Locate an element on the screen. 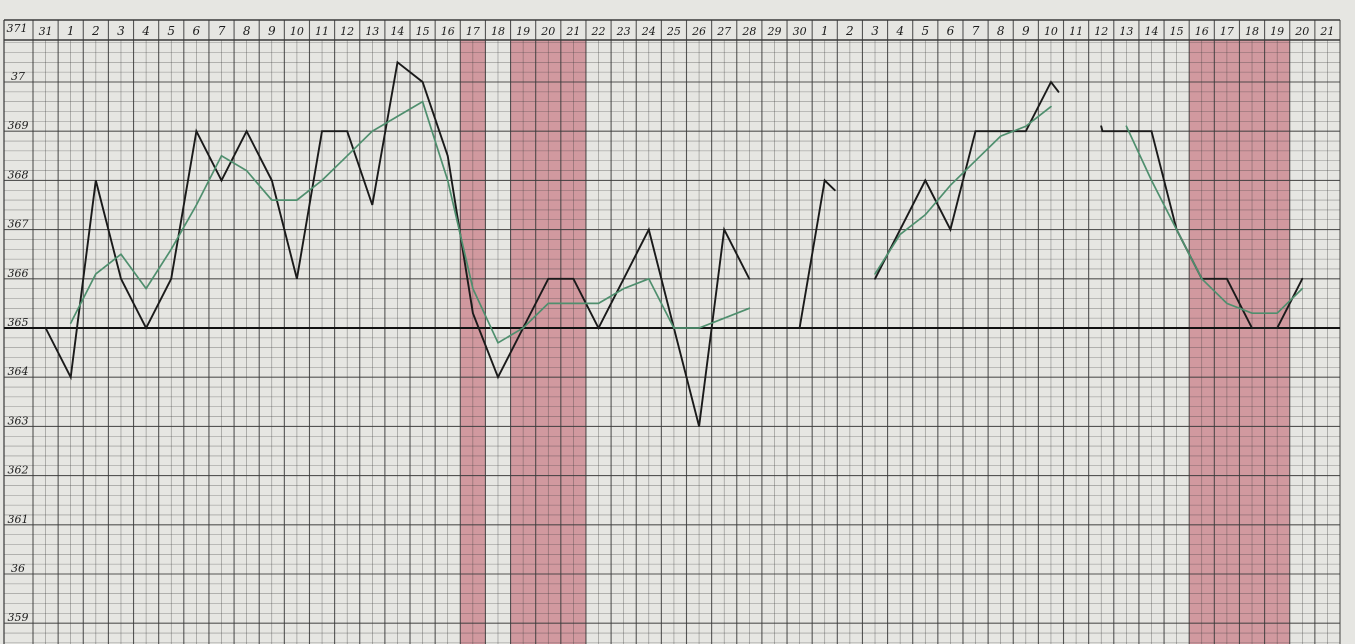 The image size is (1355, 644). x-tick-label: 26 is located at coordinates (698, 31).